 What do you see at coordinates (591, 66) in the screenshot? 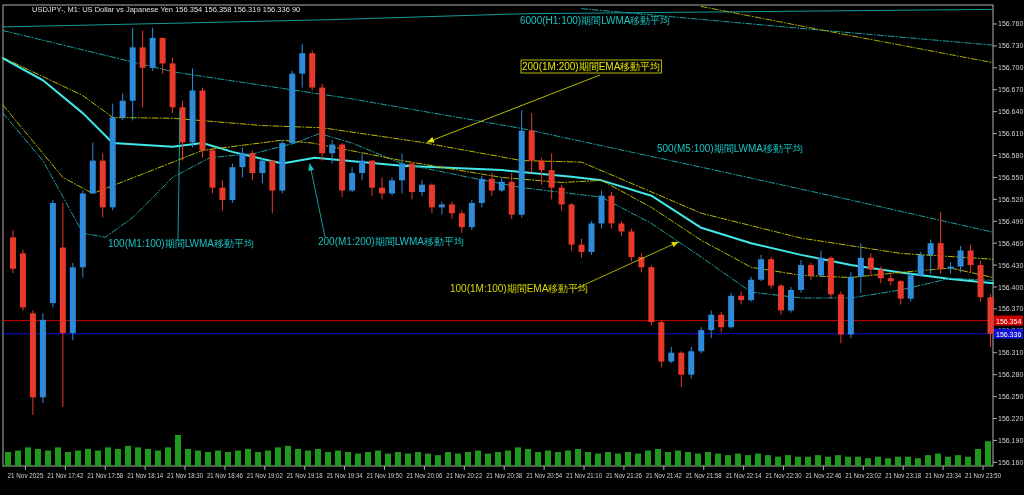
I see `annotation: 200(1M:200)期間EMA移動平均` at bounding box center [591, 66].